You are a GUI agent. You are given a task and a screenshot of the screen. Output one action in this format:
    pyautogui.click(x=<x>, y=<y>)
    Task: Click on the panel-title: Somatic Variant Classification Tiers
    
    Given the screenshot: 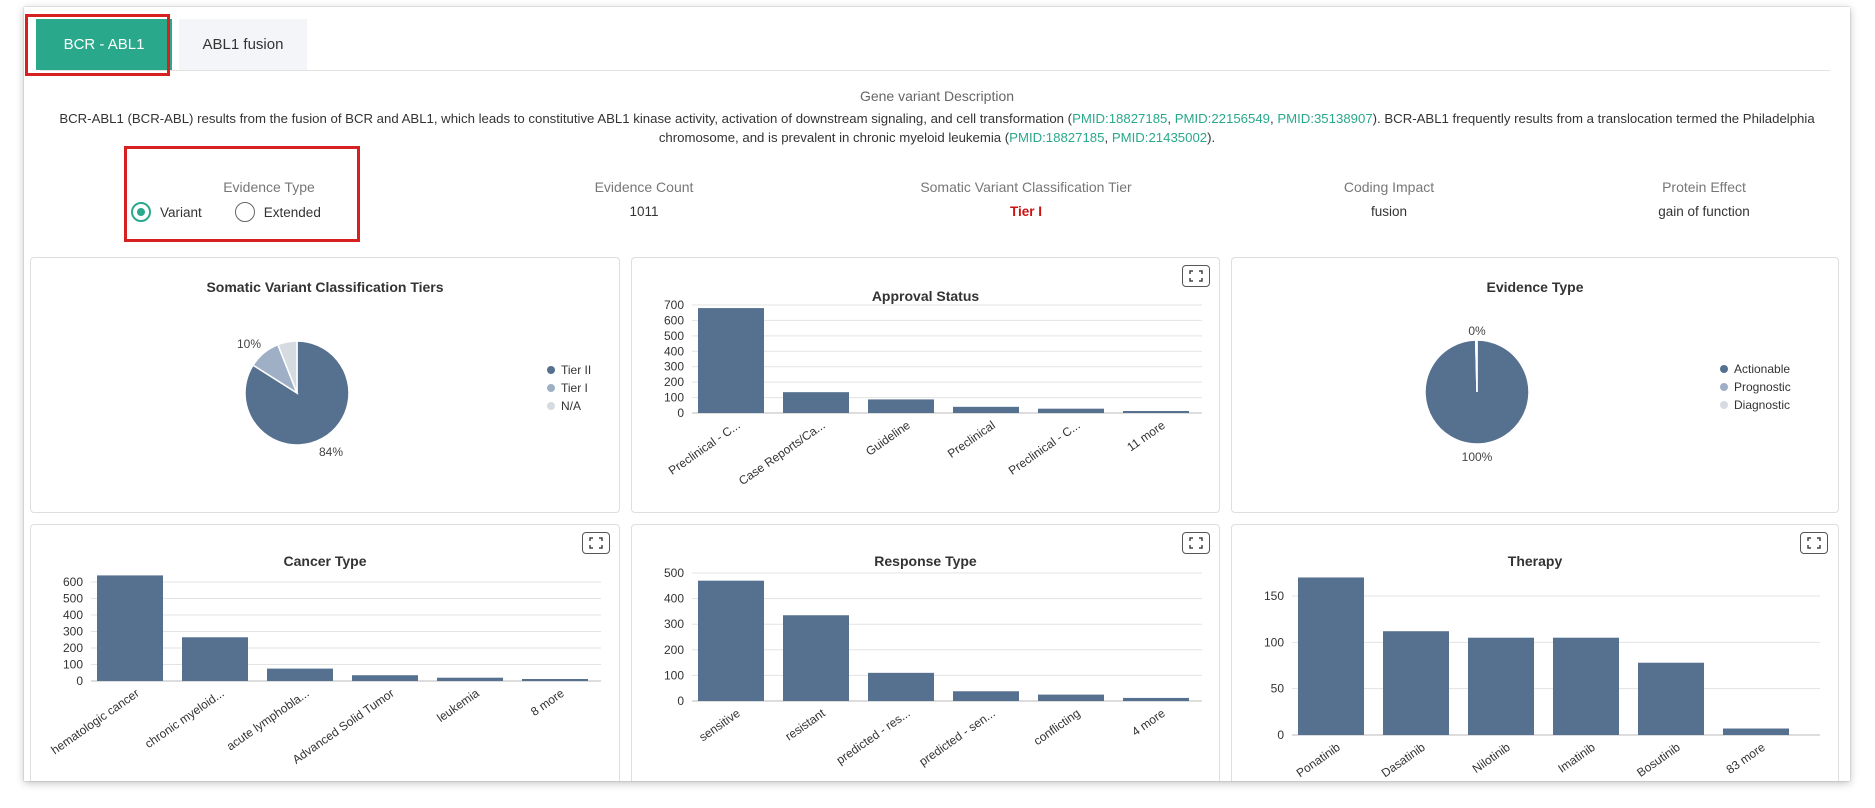 What is the action you would take?
    pyautogui.click(x=325, y=287)
    